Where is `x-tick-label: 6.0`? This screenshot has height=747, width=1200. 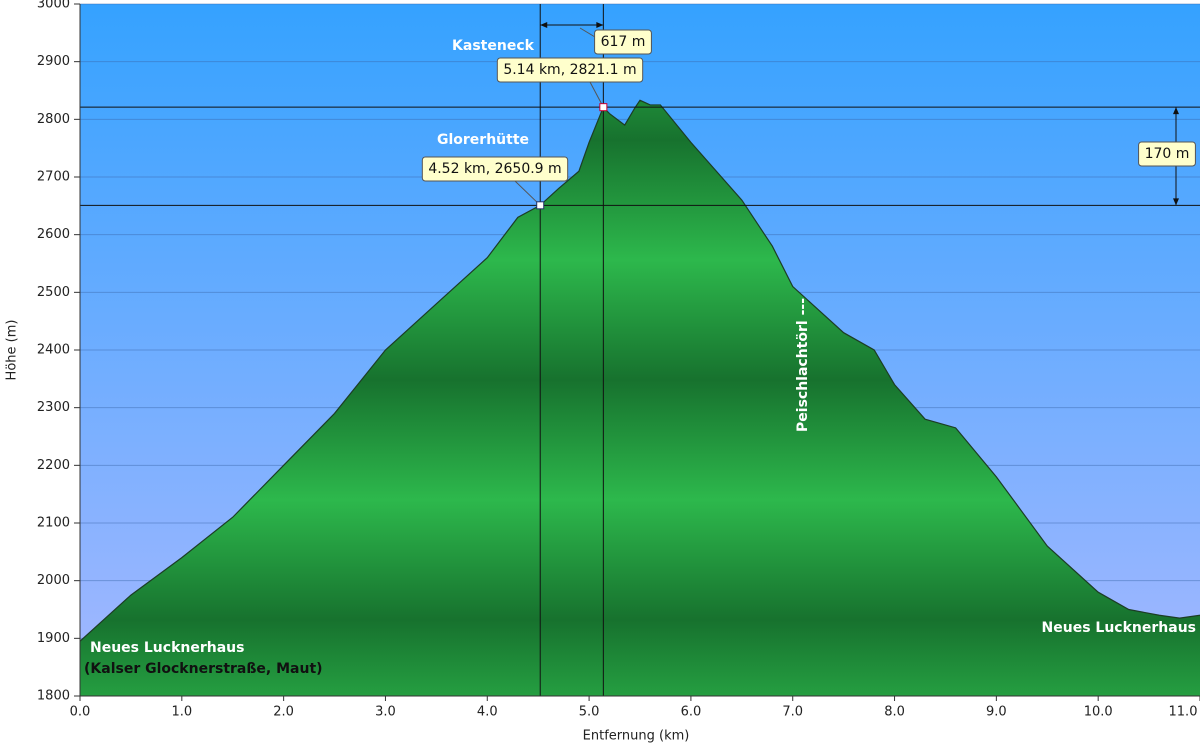
x-tick-label: 6.0 is located at coordinates (691, 712).